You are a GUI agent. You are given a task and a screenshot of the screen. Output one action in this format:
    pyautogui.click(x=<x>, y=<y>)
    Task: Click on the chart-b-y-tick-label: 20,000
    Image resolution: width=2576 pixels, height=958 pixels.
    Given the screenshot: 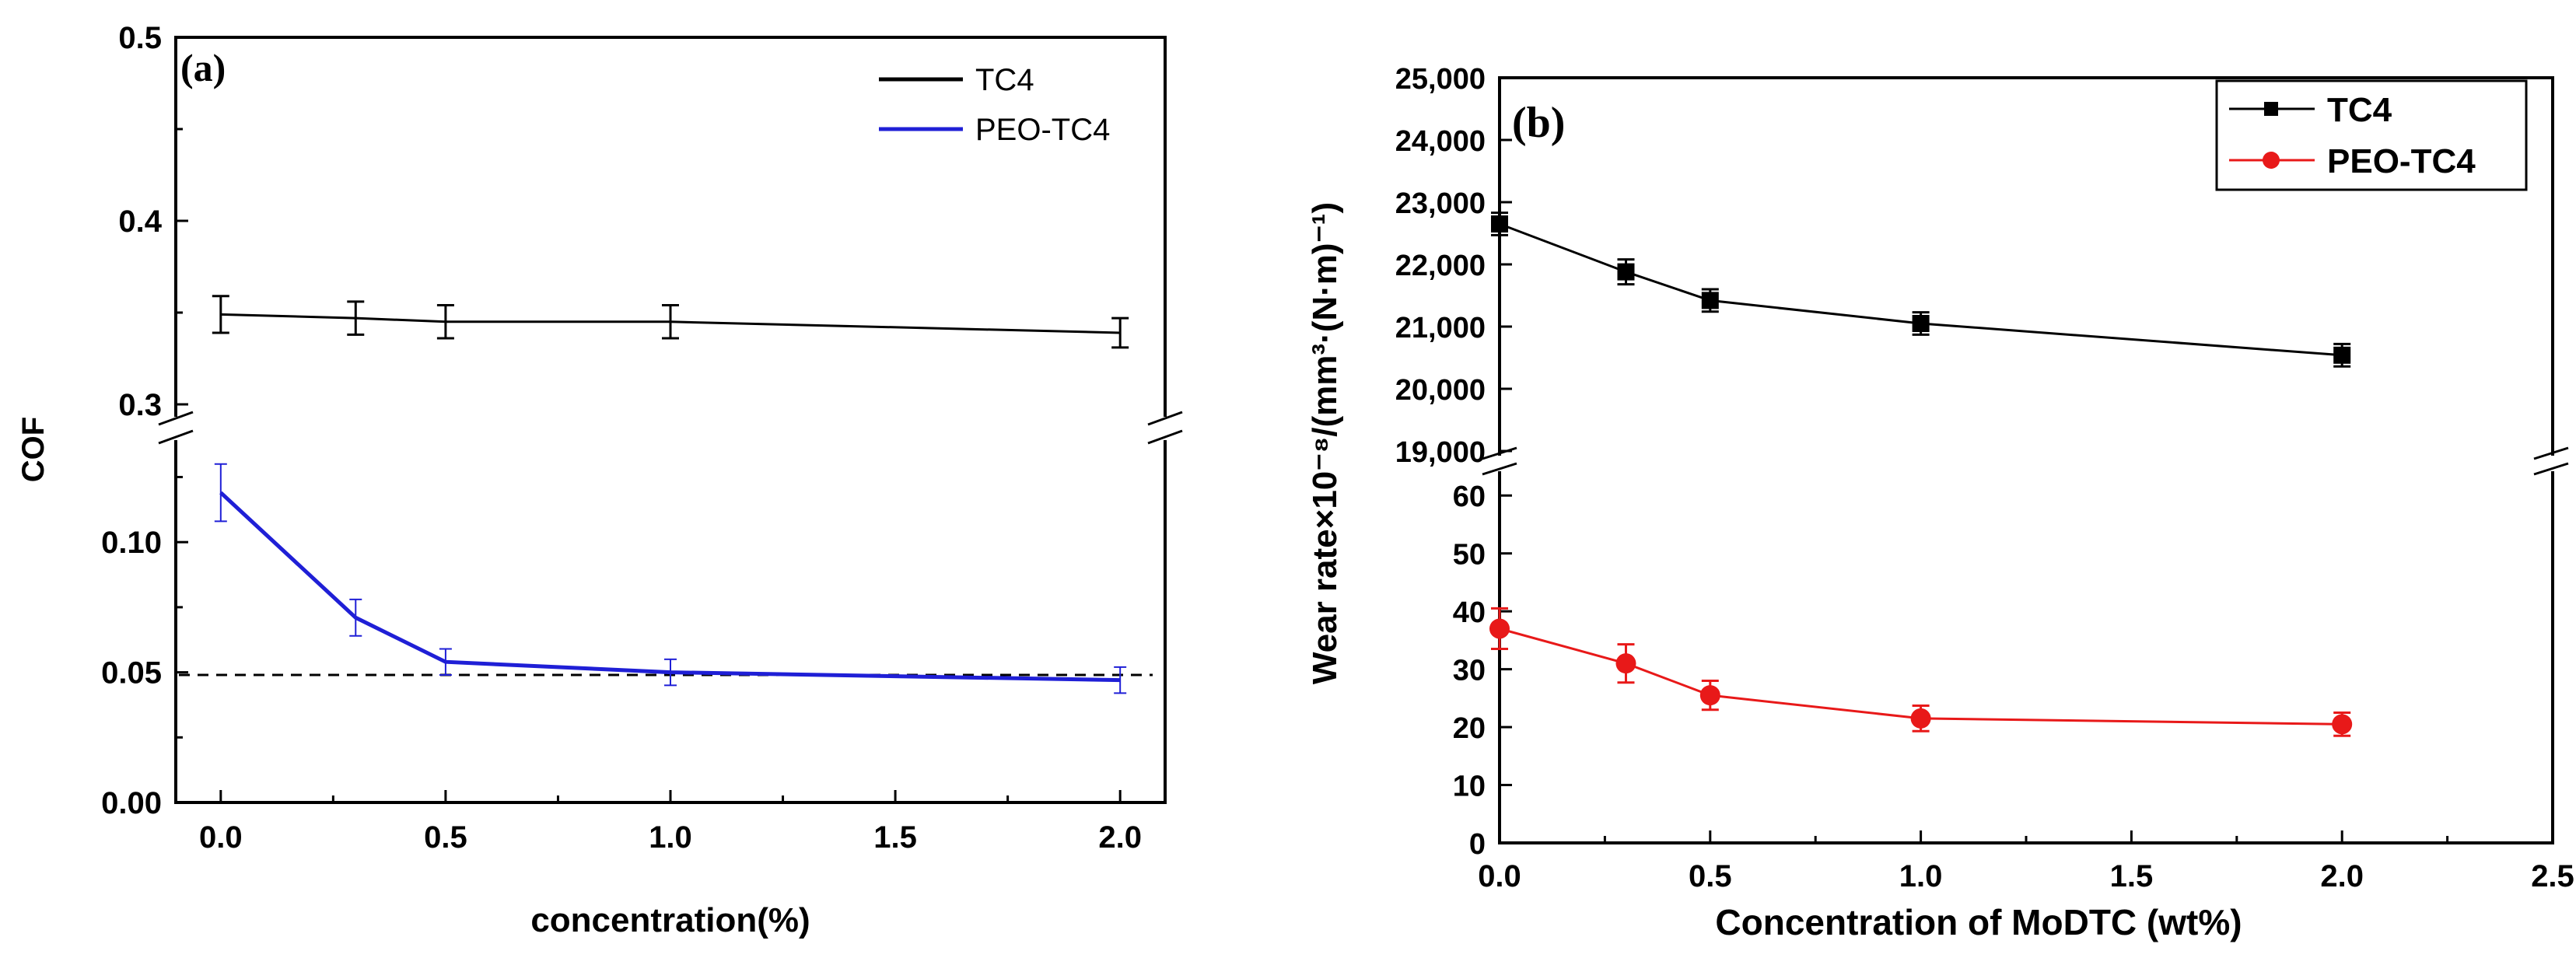 What is the action you would take?
    pyautogui.click(x=1440, y=390)
    